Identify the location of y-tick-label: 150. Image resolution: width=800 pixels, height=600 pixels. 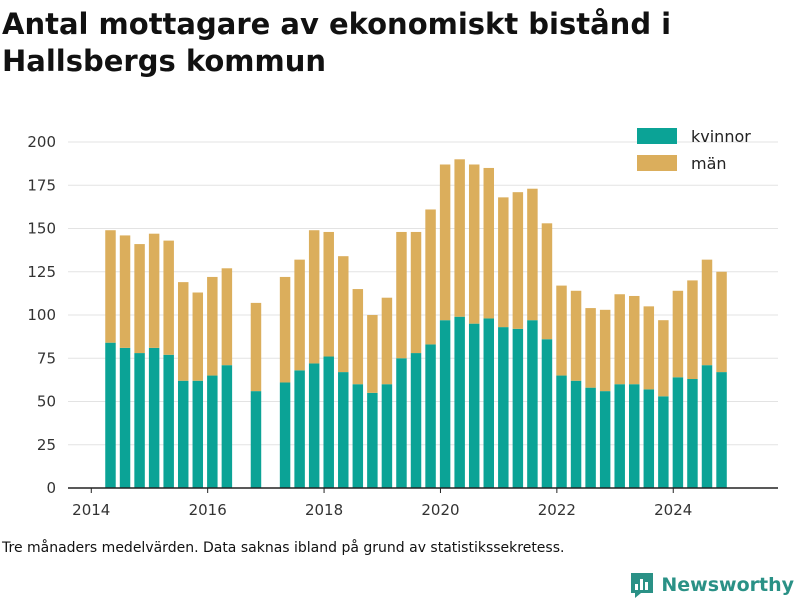
(41, 229).